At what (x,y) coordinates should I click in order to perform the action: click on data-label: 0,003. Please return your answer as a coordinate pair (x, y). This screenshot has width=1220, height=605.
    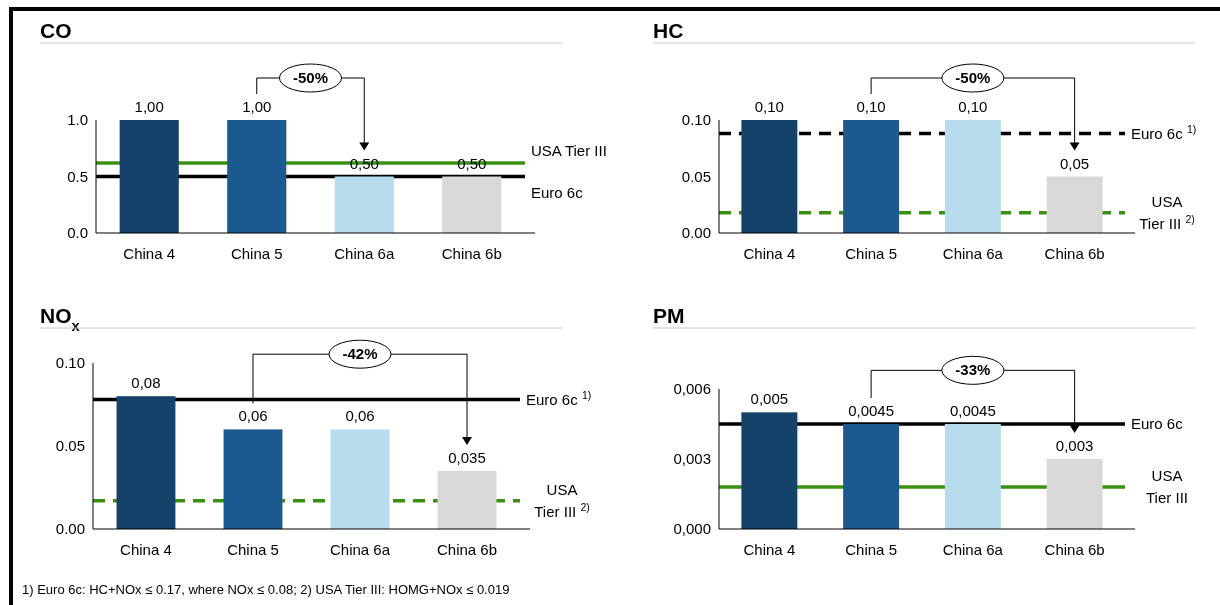
    Looking at the image, I should click on (1074, 445).